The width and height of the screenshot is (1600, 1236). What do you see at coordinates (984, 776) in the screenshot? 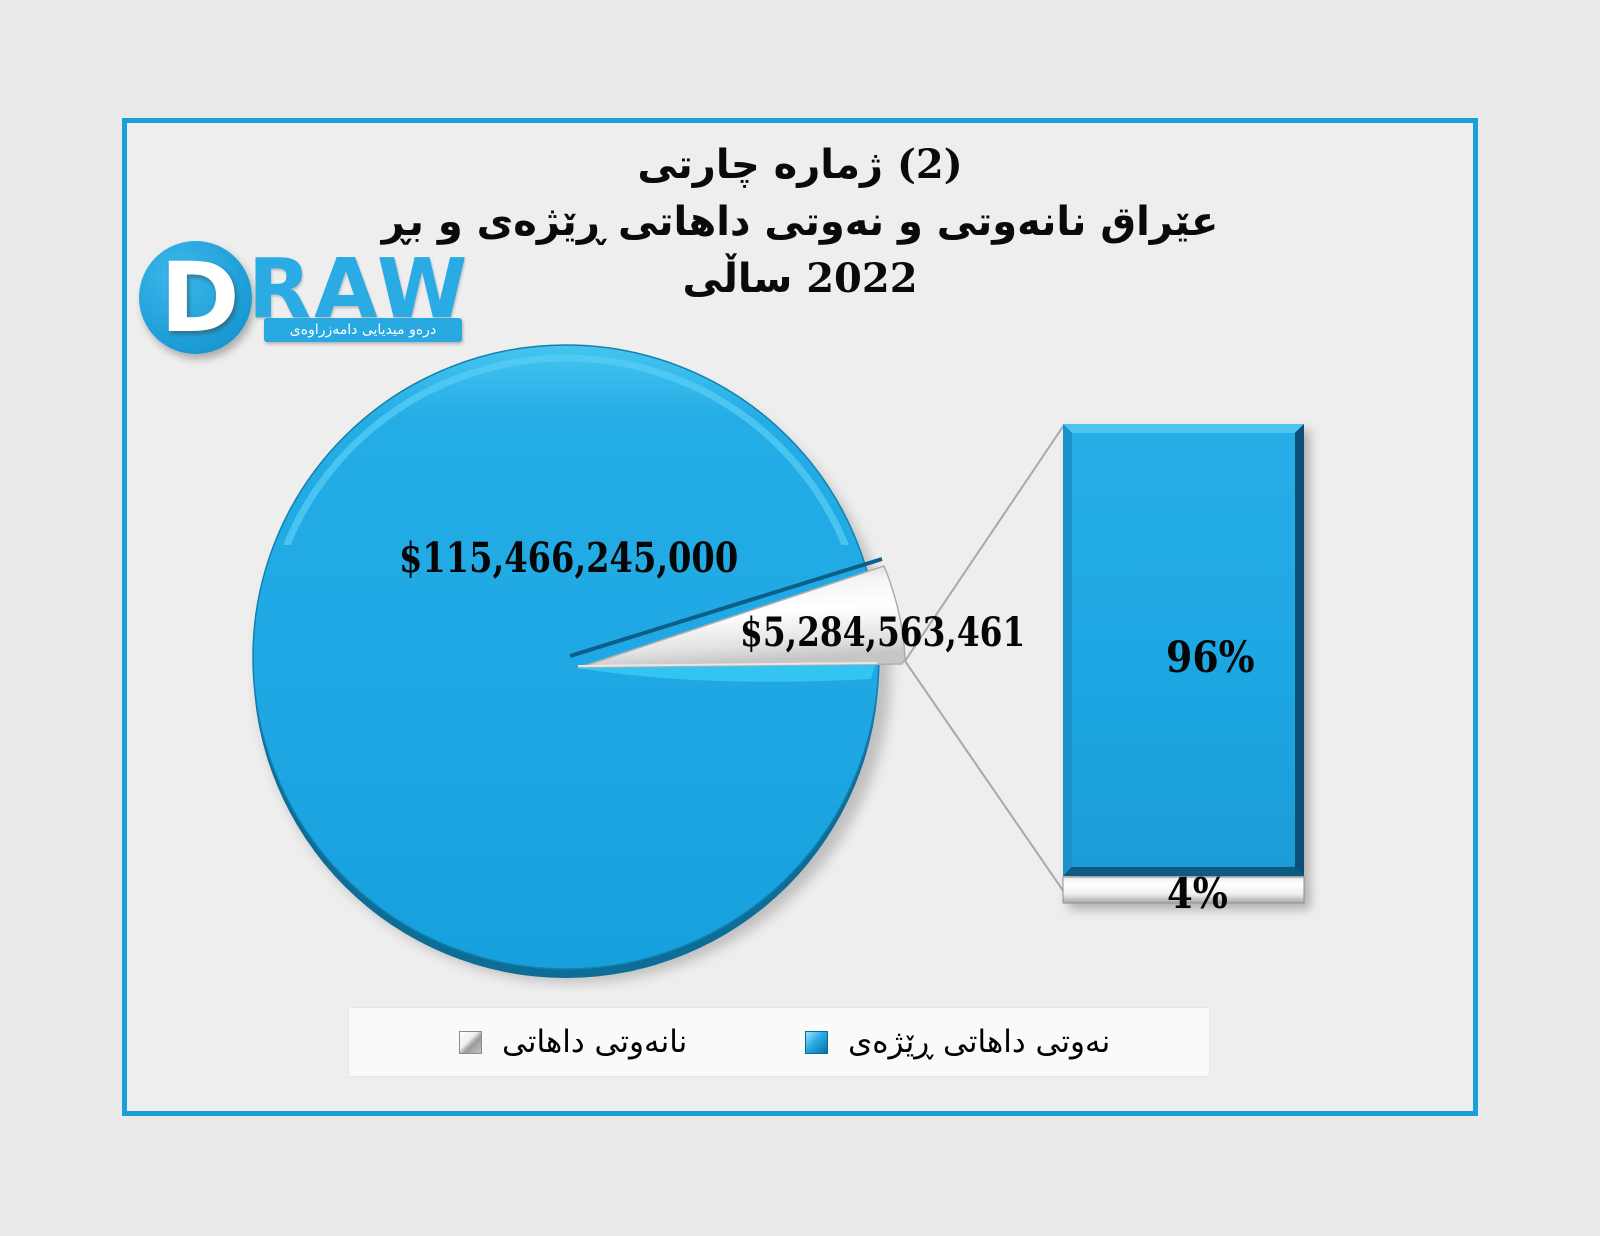
I see `connector-line-bottom` at bounding box center [984, 776].